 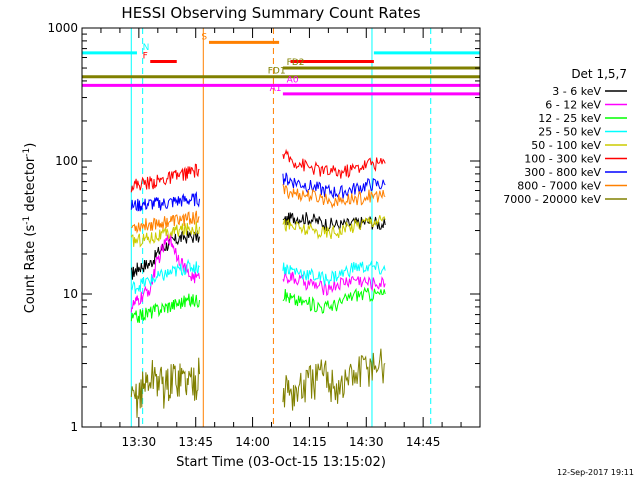 What do you see at coordinates (74, 427) in the screenshot?
I see `y-tick-label: 1` at bounding box center [74, 427].